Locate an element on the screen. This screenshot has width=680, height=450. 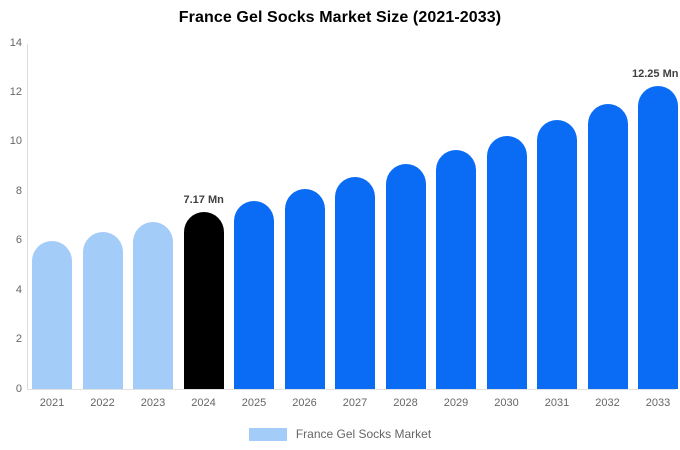
y-tick-label: 12 is located at coordinates (15, 91).